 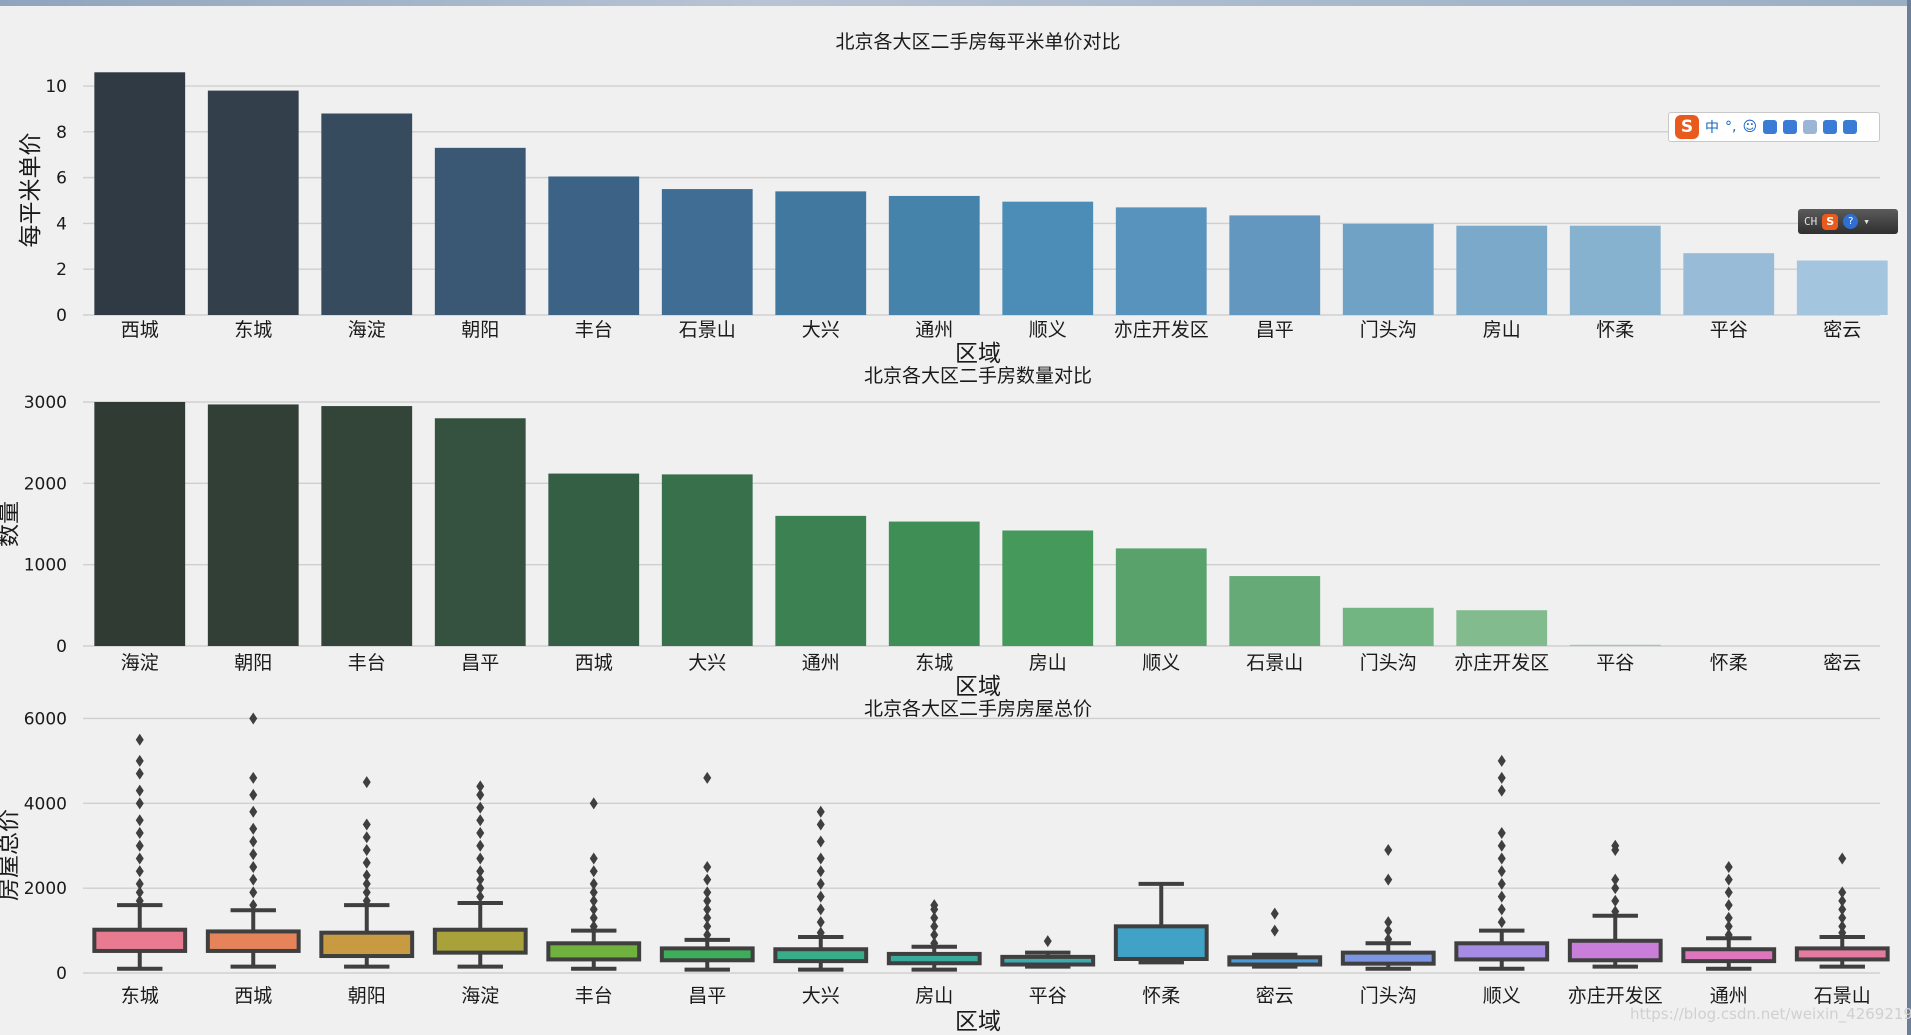 What do you see at coordinates (1866, 221) in the screenshot?
I see `menu-arrow-icon: ▾` at bounding box center [1866, 221].